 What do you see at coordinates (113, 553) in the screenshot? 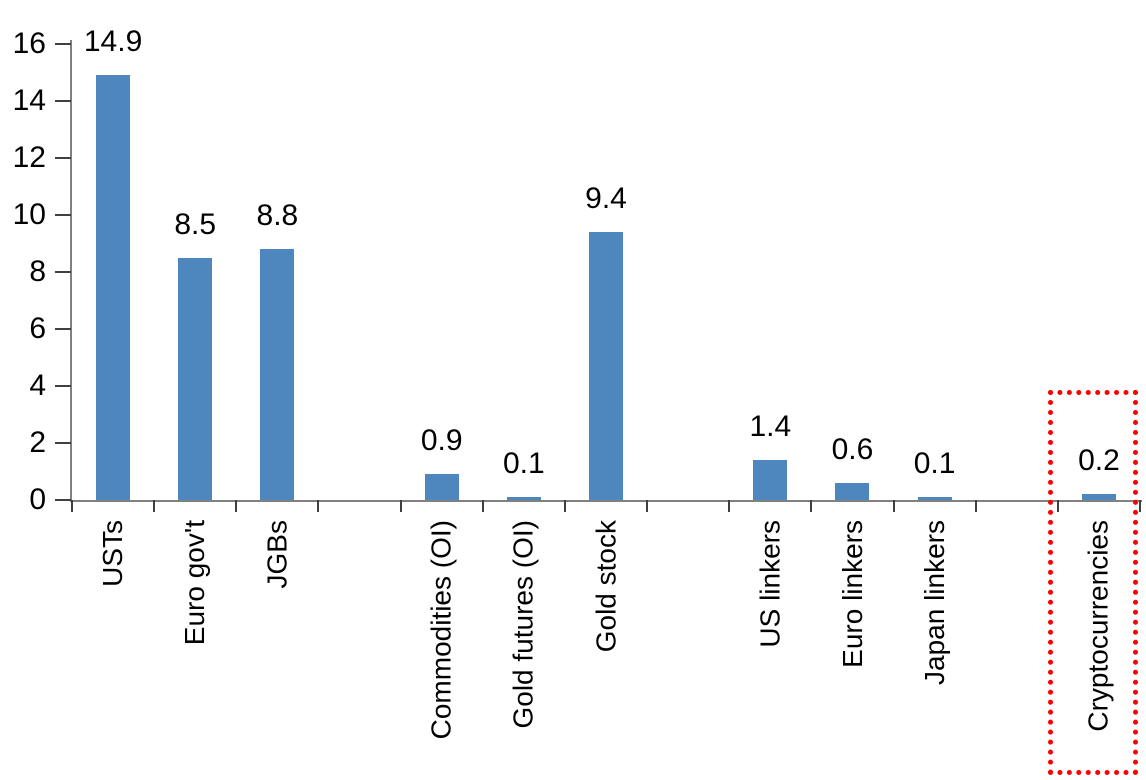
I see `category-label: USTs` at bounding box center [113, 553].